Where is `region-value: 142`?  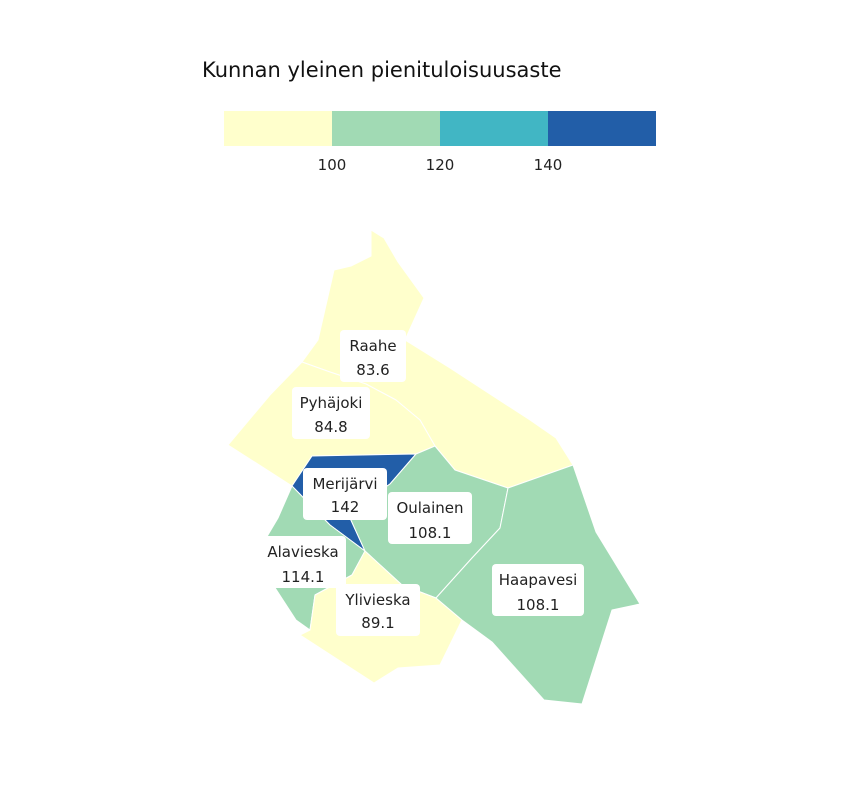 region-value: 142 is located at coordinates (345, 507).